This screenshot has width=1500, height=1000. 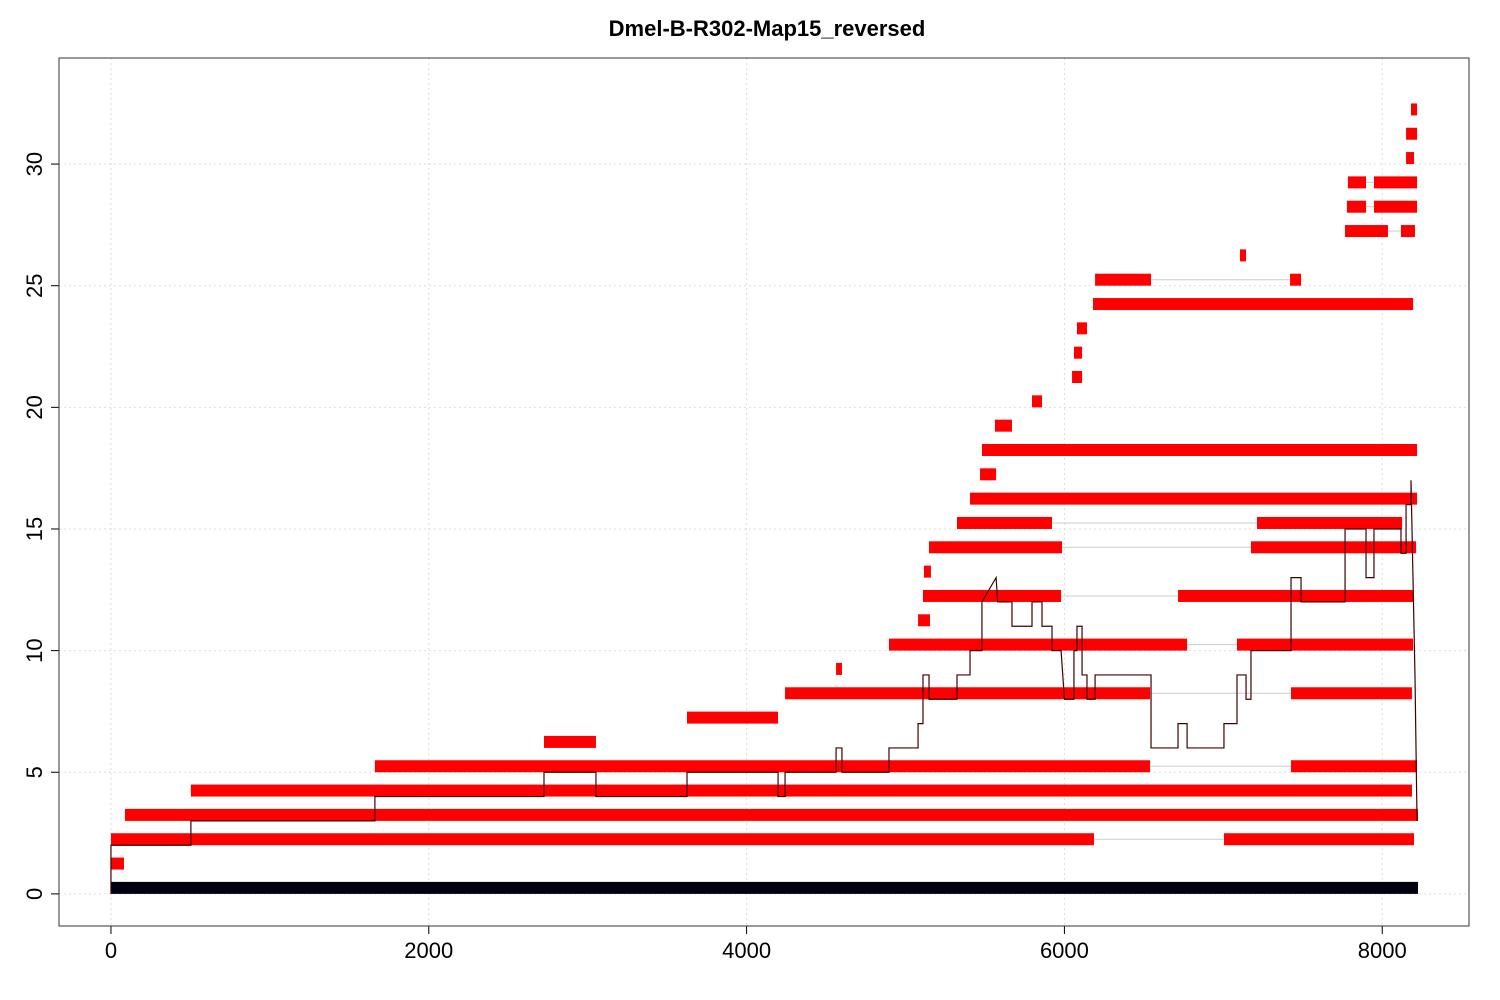 I want to click on y-tick-label: 30, so click(x=34, y=164).